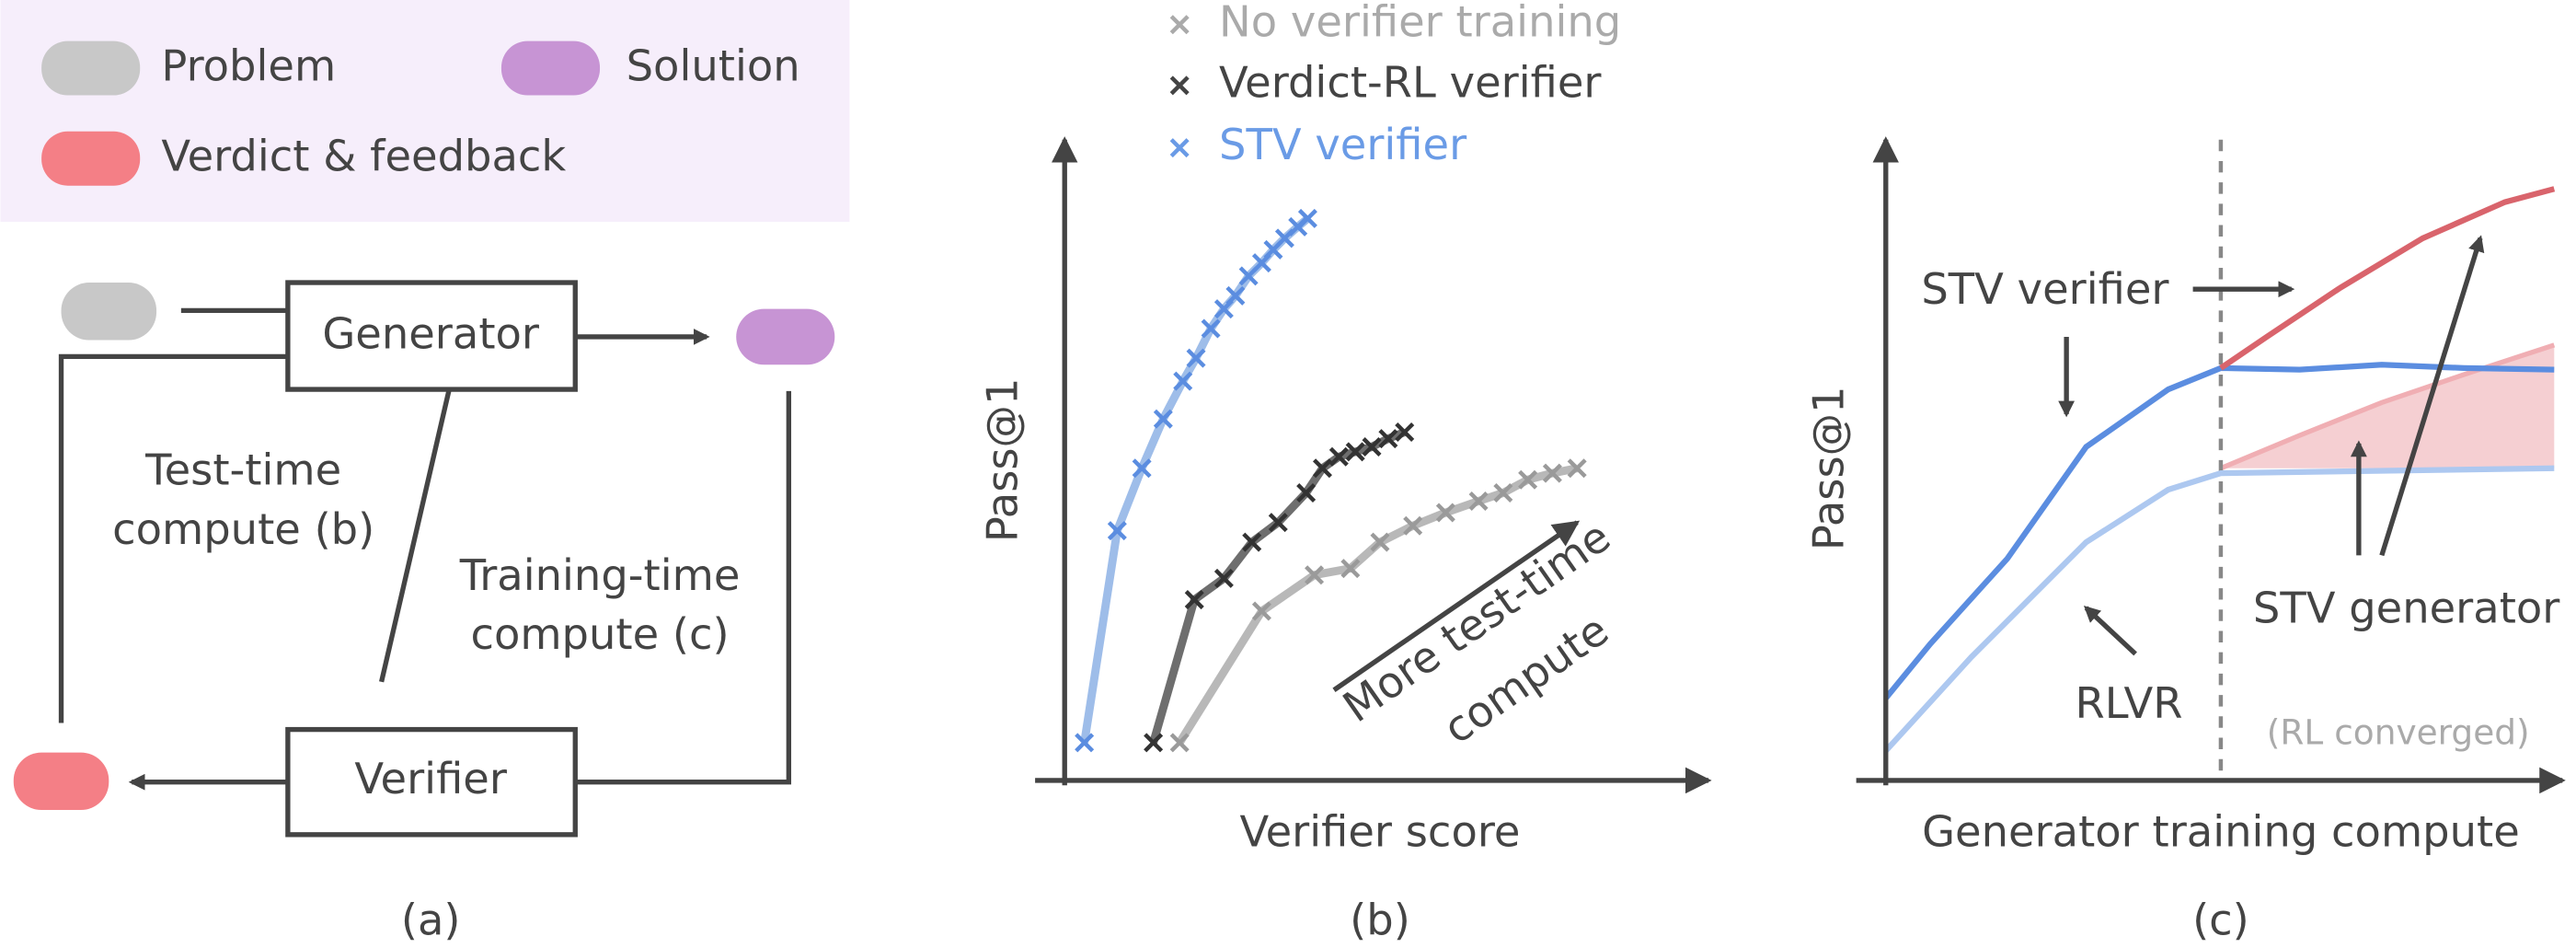 The height and width of the screenshot is (948, 2576). I want to click on divider, so click(415, 536).